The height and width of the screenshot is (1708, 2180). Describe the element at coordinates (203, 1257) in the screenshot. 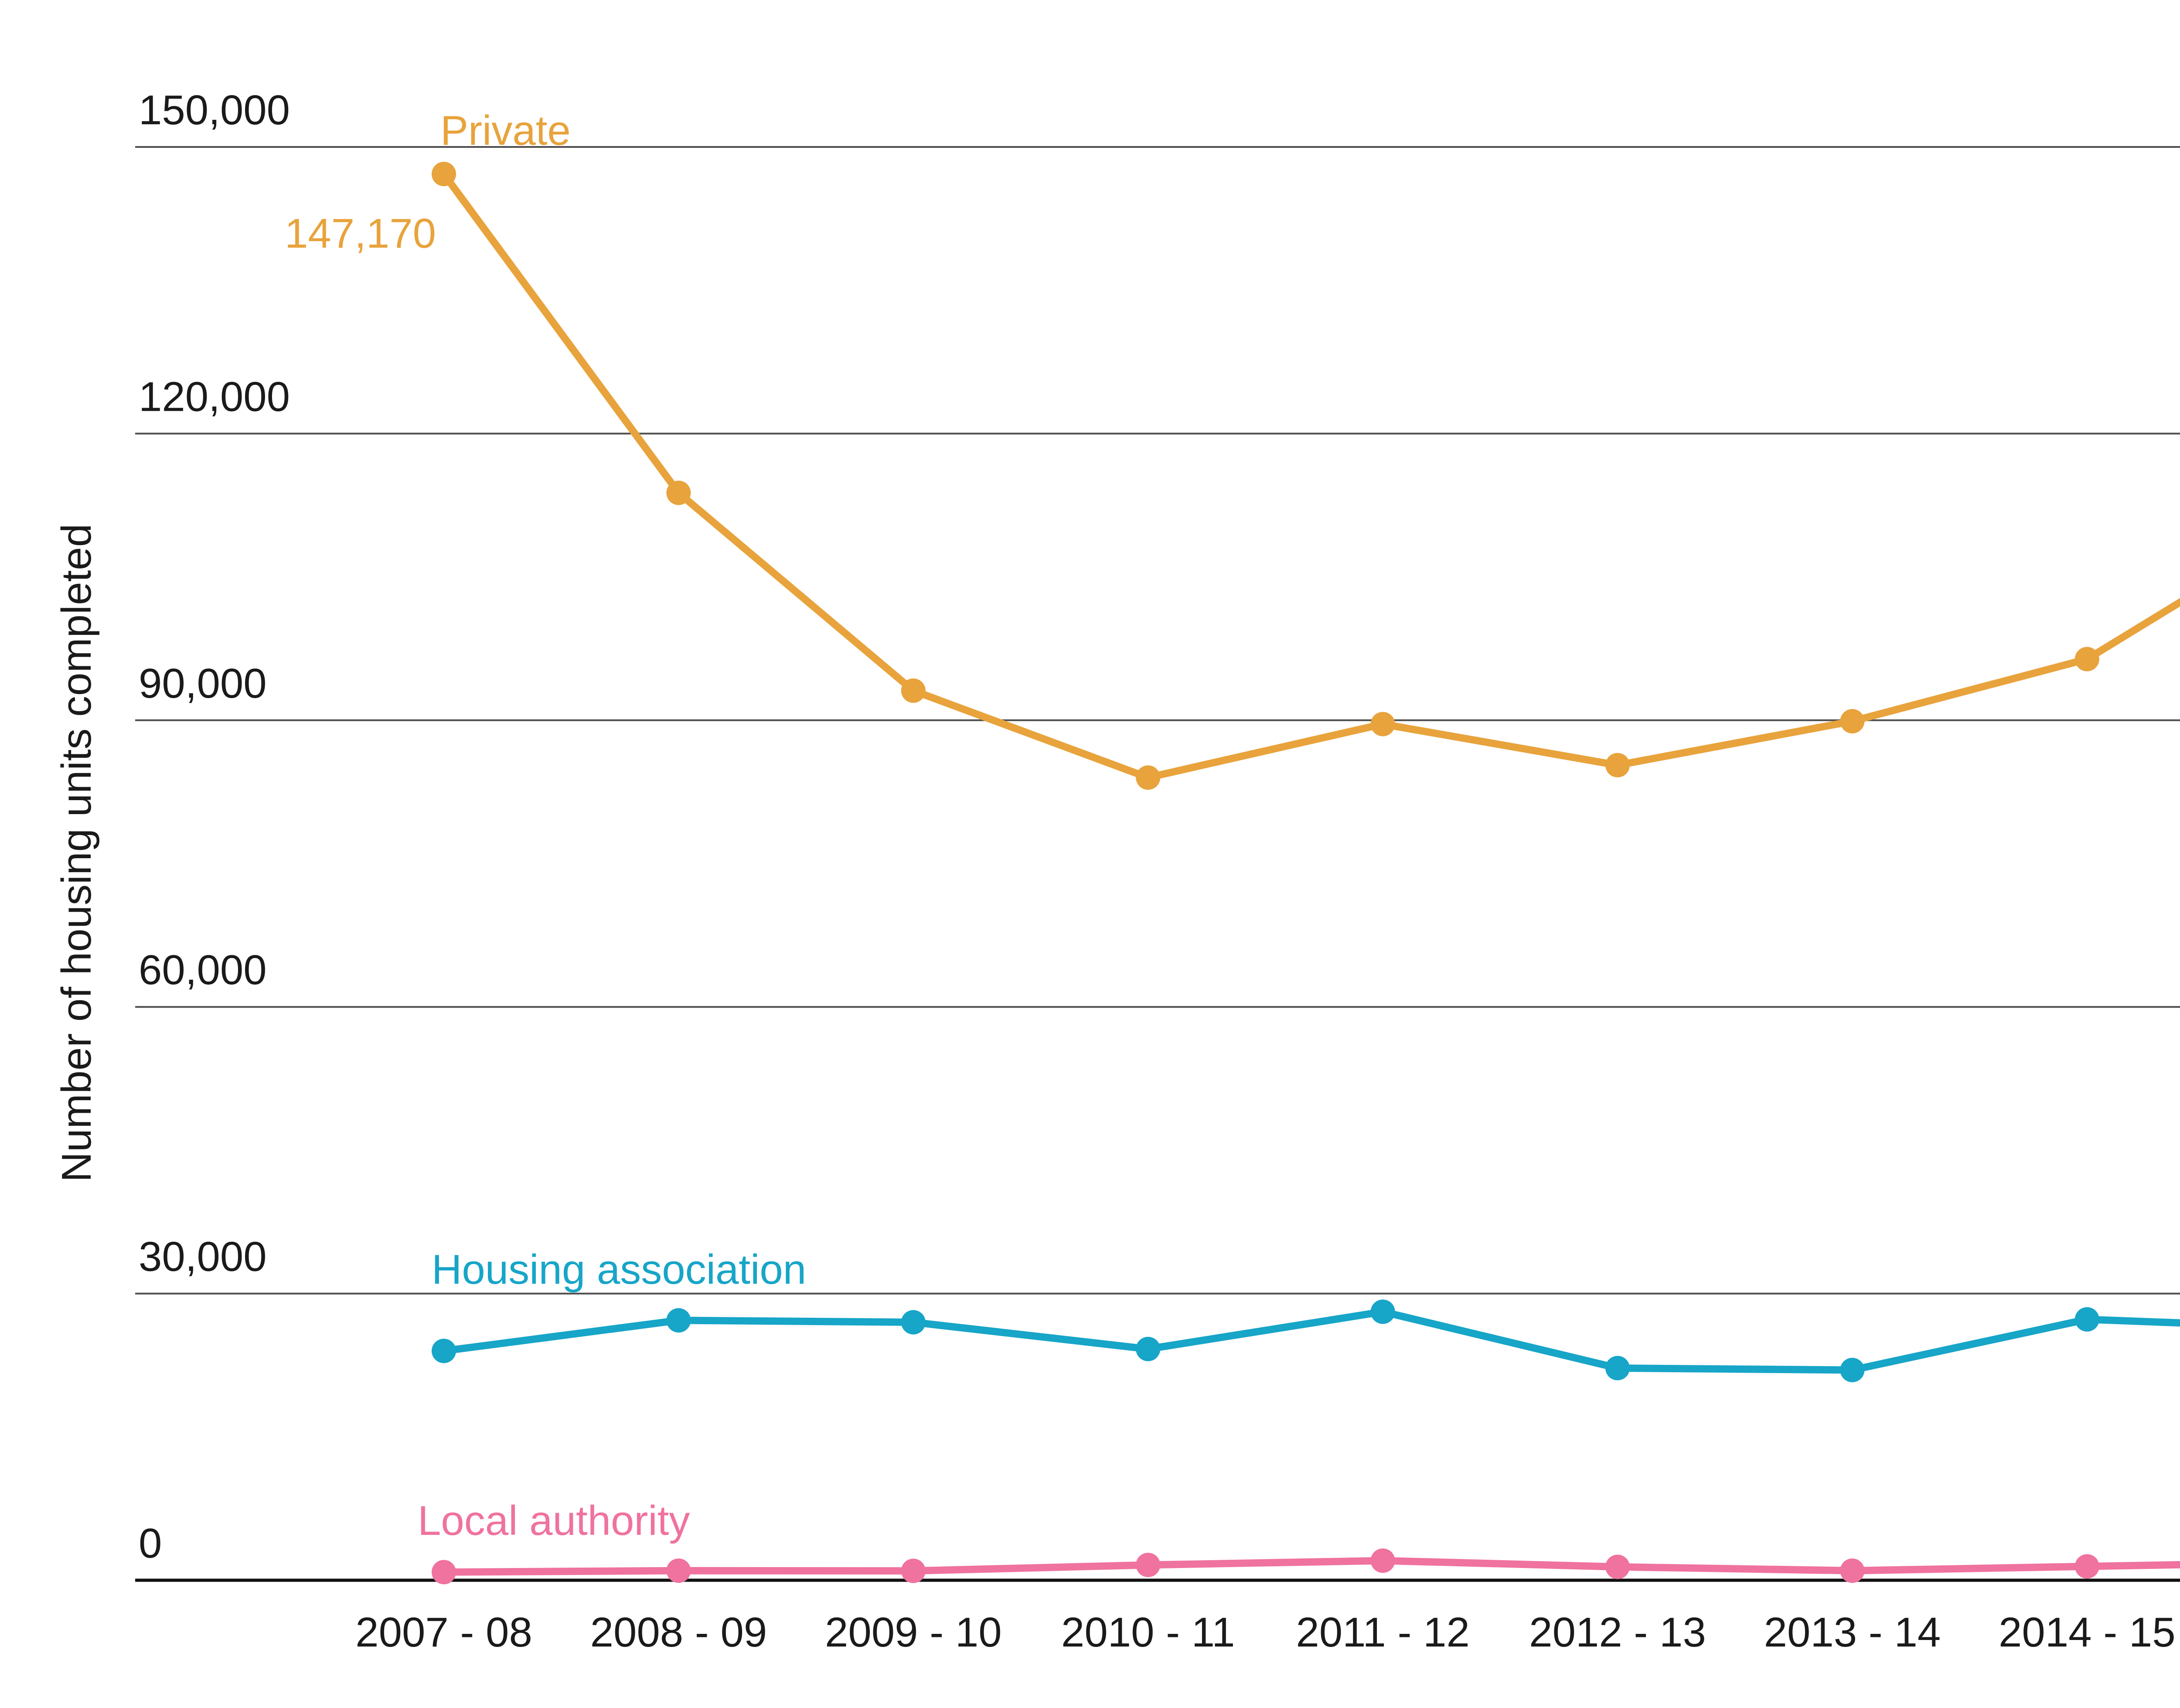

I see `y-tick-label: 30,000` at that location.